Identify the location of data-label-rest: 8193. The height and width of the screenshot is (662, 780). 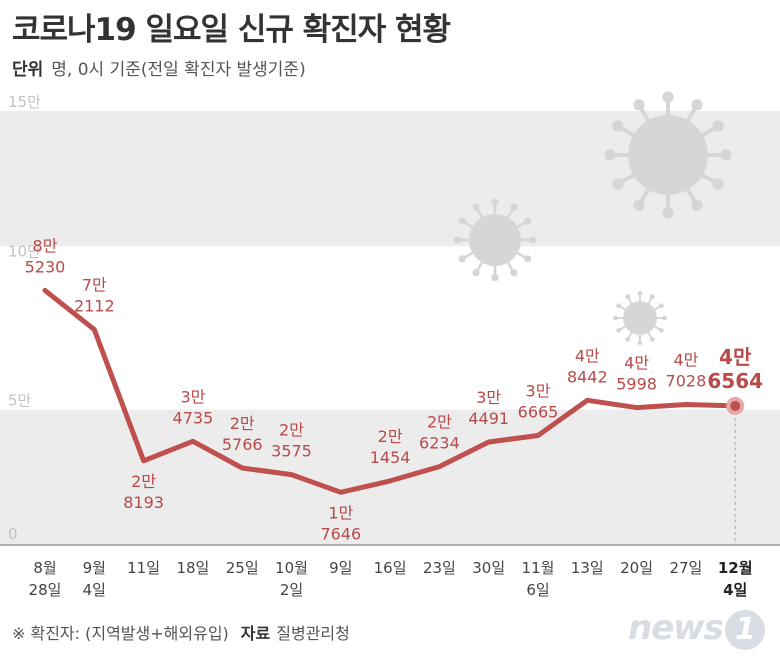
(143, 502).